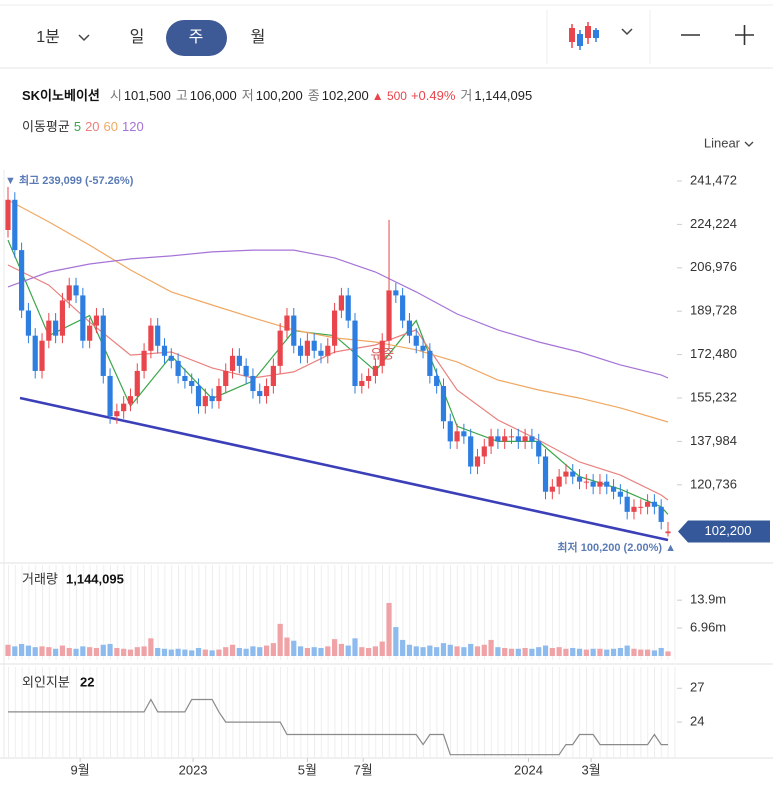 Image resolution: width=773 pixels, height=803 pixels. I want to click on tab-minute-chevron, so click(84, 38).